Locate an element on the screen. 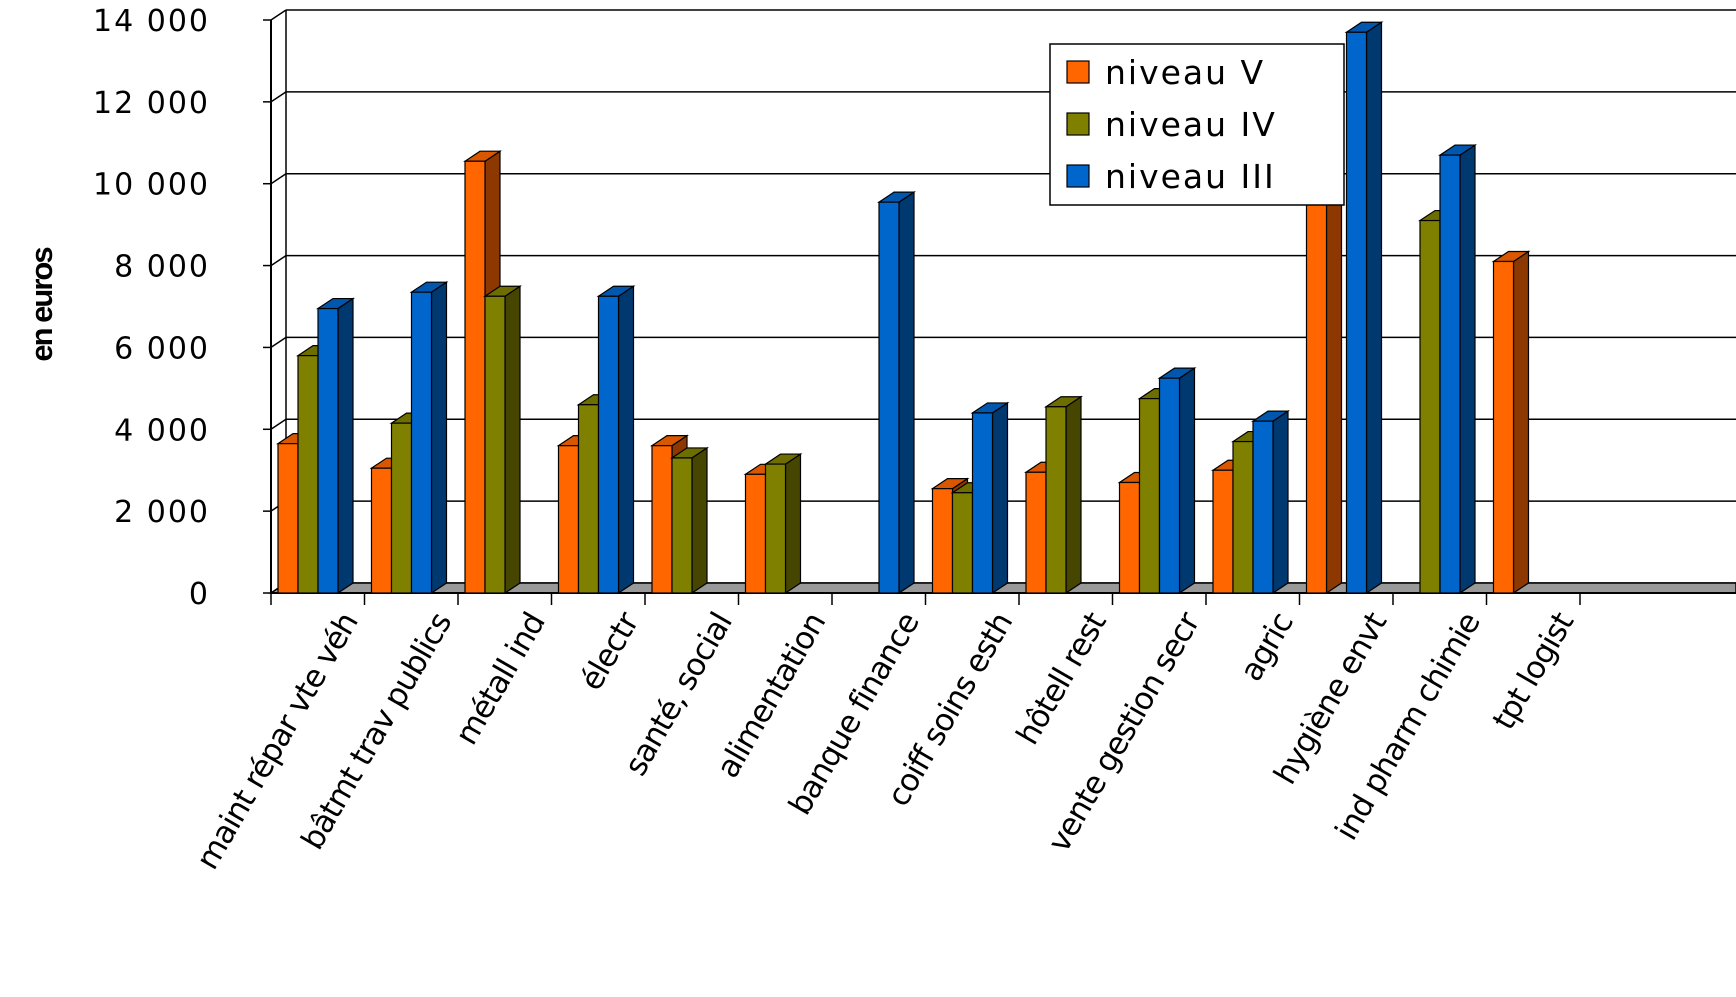 This screenshot has width=1736, height=997. y-tick-label: 2 000 is located at coordinates (162, 512).